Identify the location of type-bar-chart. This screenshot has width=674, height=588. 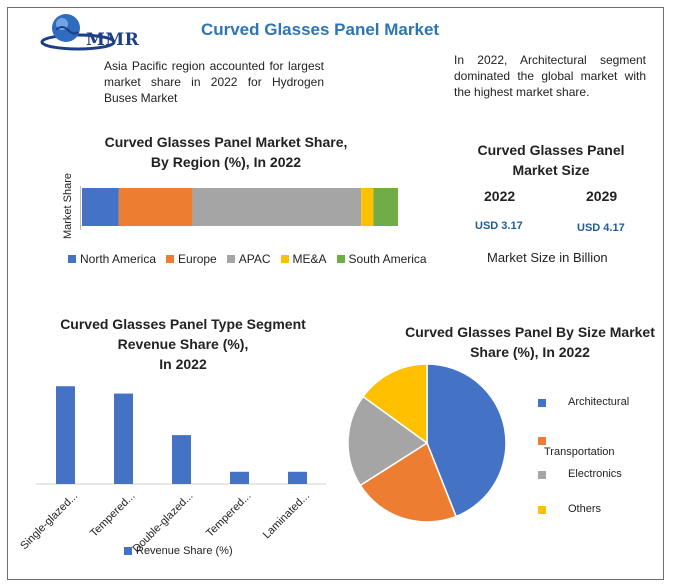
(181, 435).